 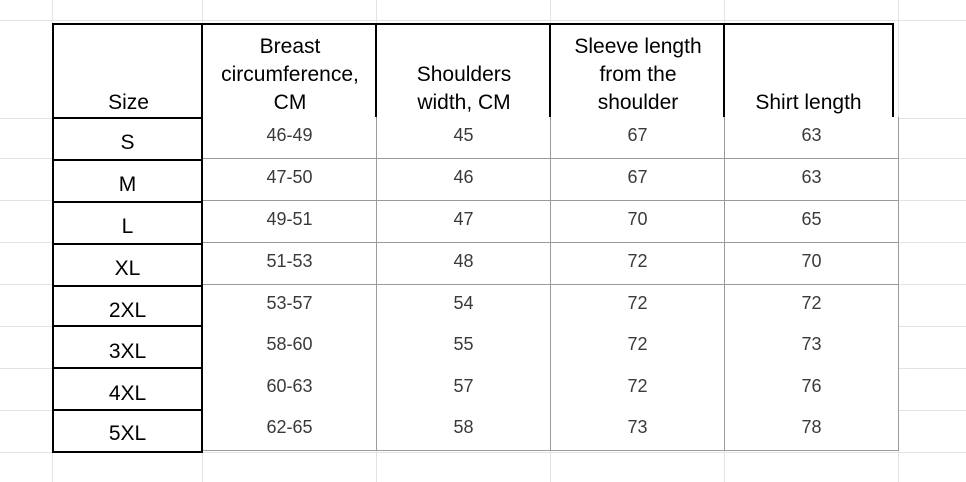 I want to click on header-breast-circumference-label: Breast circumference, CM, so click(x=290, y=74).